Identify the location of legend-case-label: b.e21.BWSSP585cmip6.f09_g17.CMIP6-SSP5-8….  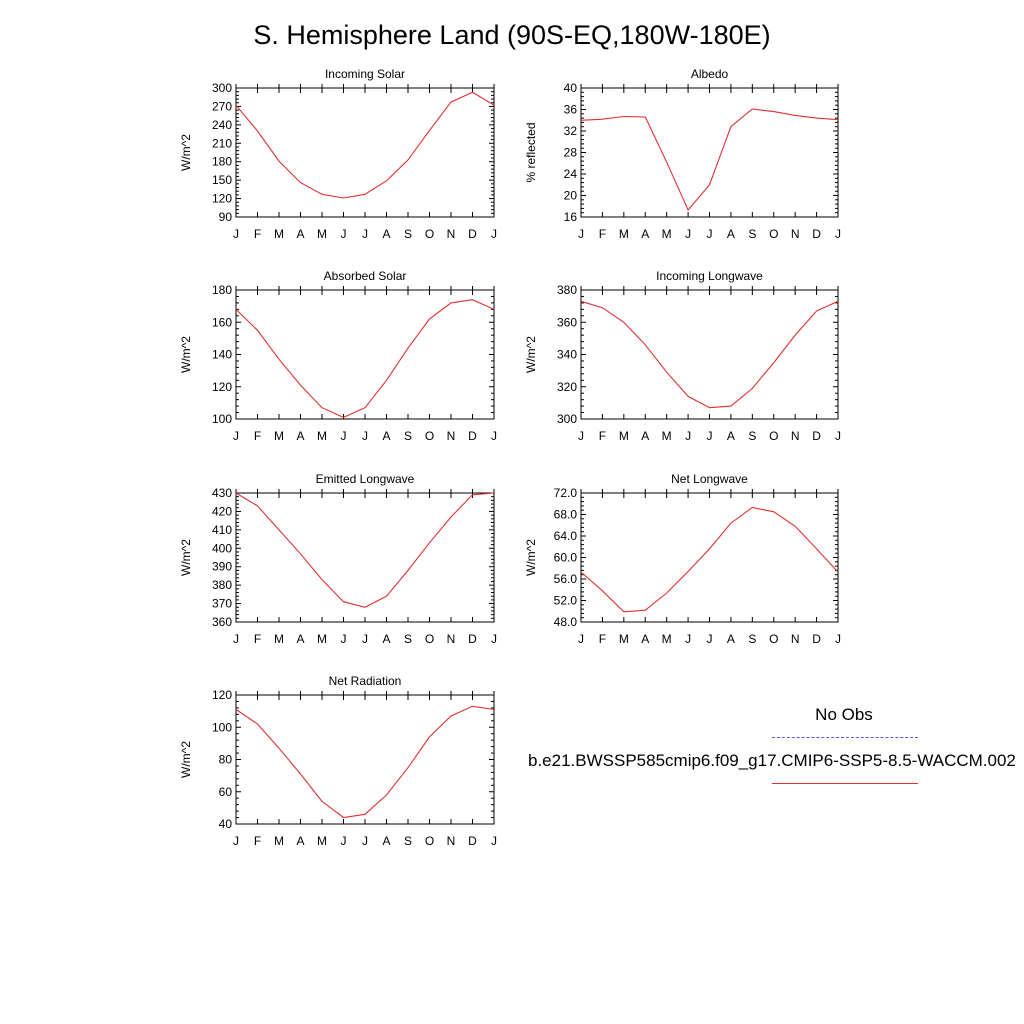
(772, 760).